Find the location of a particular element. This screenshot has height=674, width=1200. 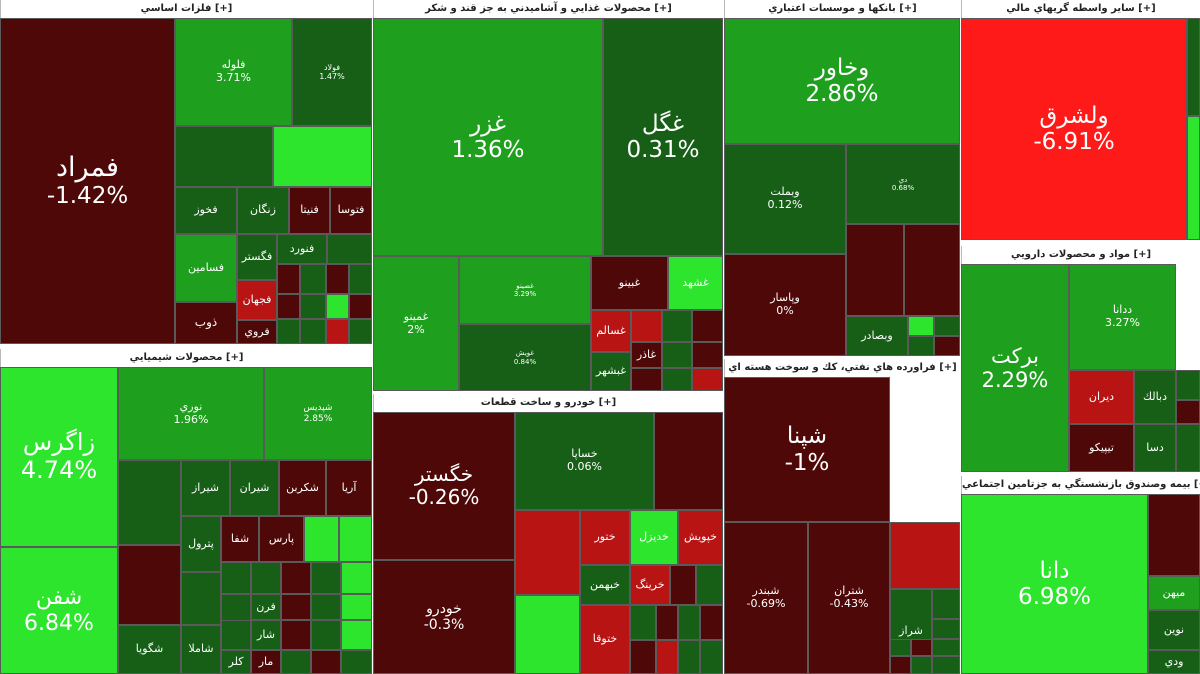

treemap-cell: شپديس 2.85% is located at coordinates (318, 413).